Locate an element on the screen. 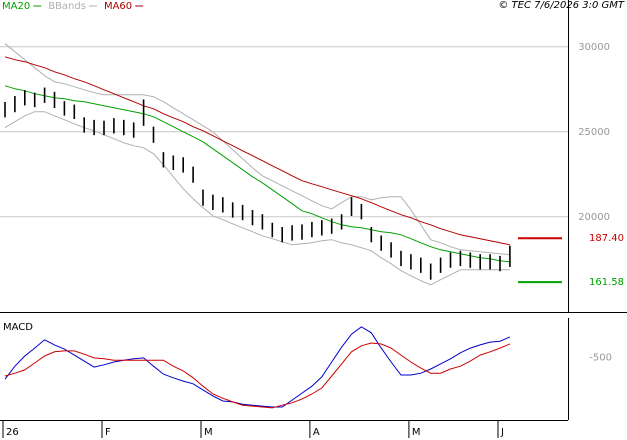 Image resolution: width=627 pixels, height=440 pixels. x-tick-label: F is located at coordinates (108, 432).